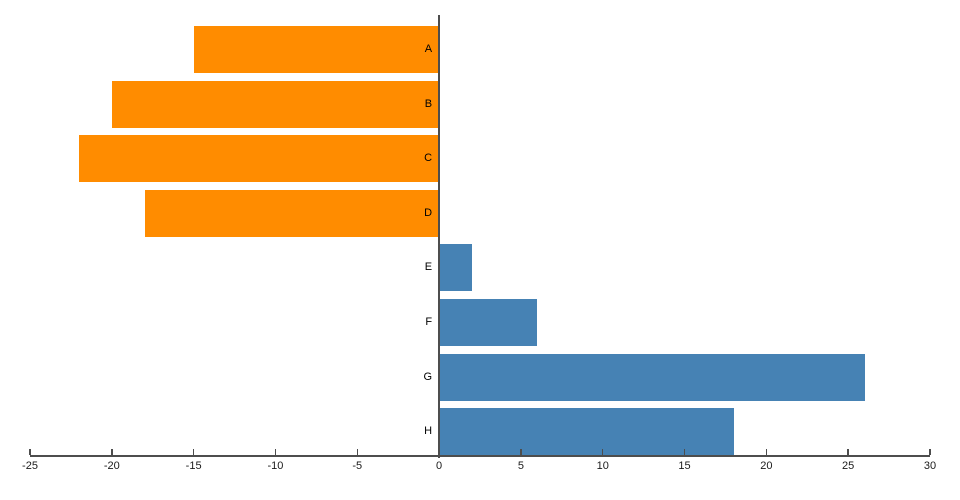  I want to click on x-tick--10, so click(275, 452).